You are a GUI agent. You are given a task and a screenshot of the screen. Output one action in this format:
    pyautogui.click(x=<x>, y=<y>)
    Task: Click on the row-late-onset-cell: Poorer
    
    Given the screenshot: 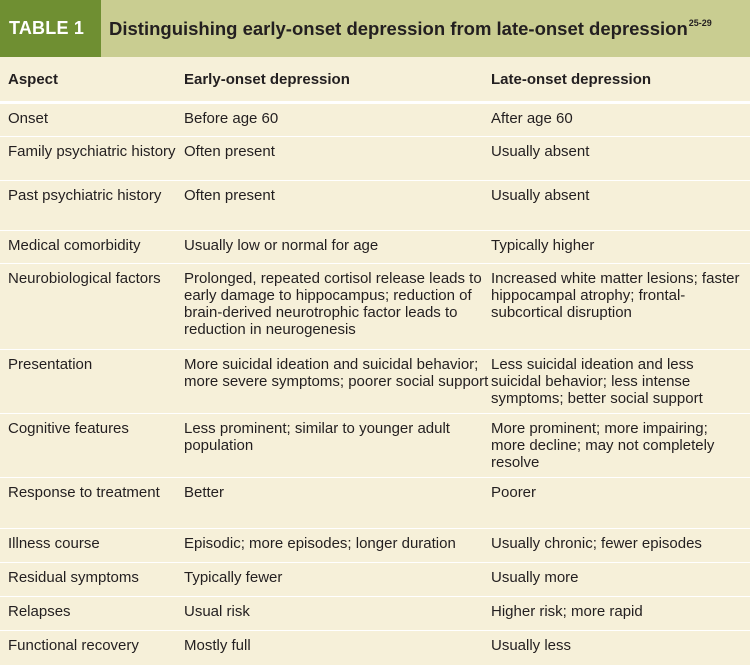 What is the action you would take?
    pyautogui.click(x=514, y=492)
    